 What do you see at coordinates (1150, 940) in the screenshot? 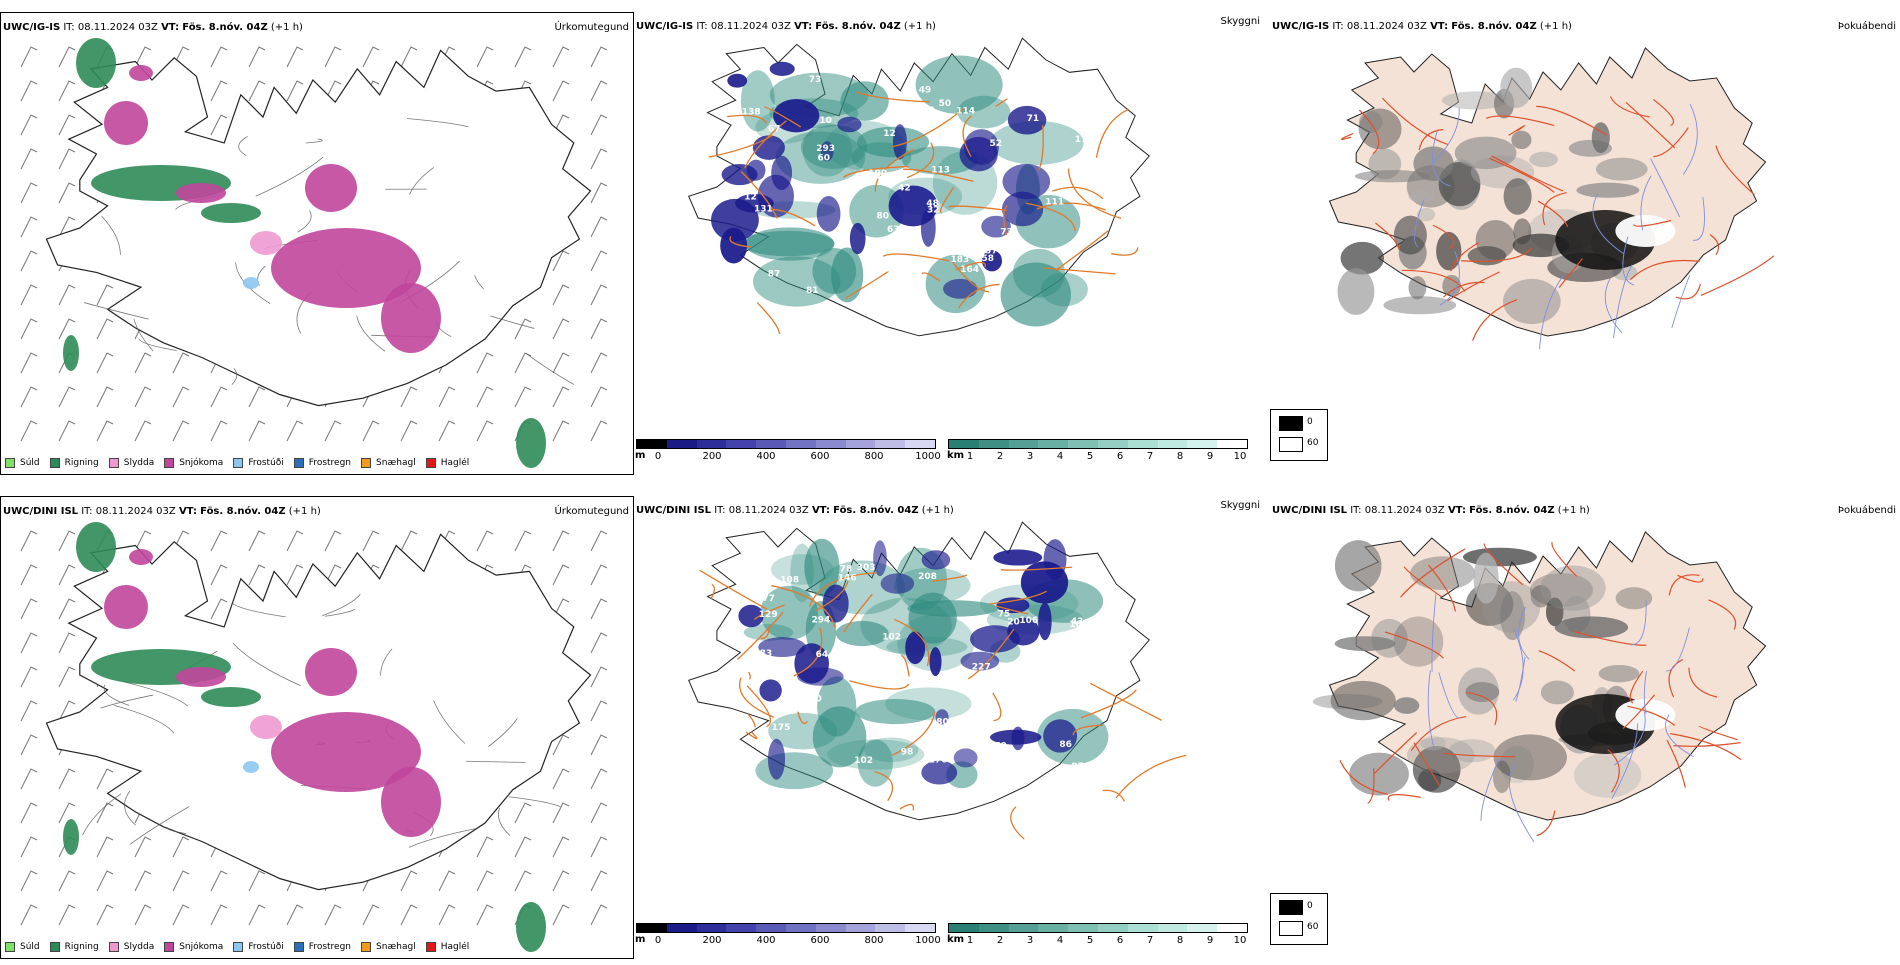
I see `colorbar-tick: 7` at bounding box center [1150, 940].